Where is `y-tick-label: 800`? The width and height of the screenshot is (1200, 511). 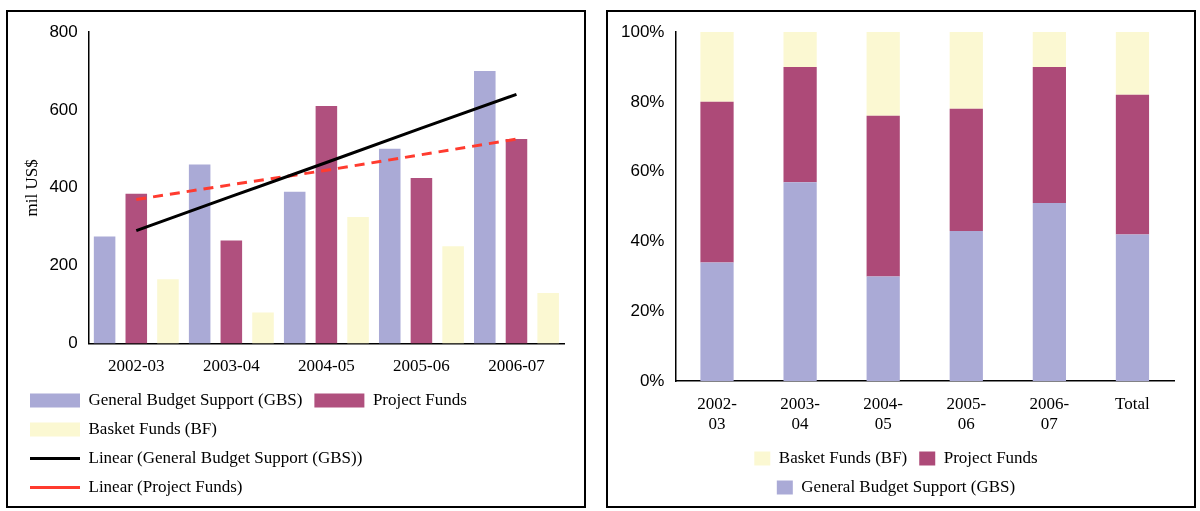
y-tick-label: 800 is located at coordinates (63, 31).